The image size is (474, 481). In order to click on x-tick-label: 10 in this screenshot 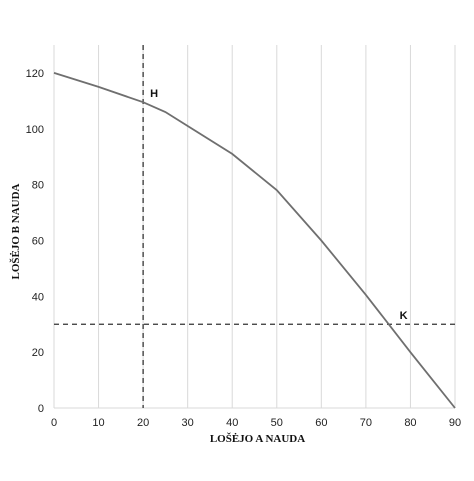, I will do `click(98, 423)`.